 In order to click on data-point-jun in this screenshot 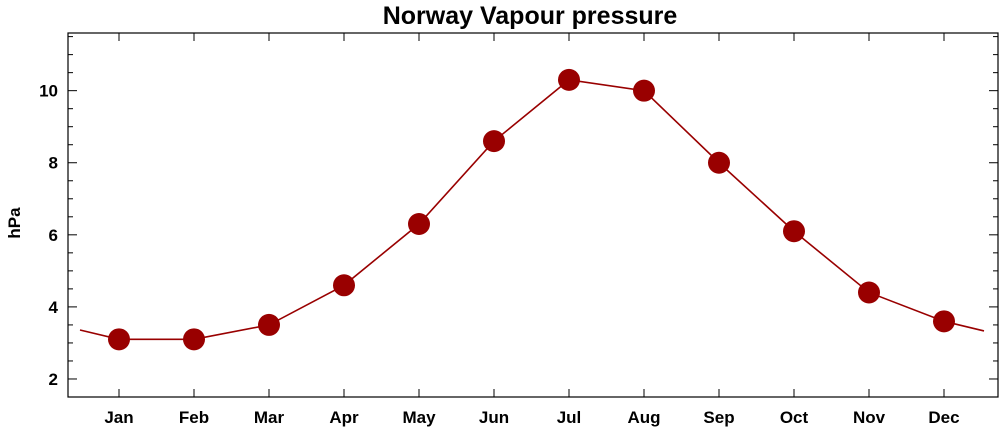, I will do `click(494, 141)`.